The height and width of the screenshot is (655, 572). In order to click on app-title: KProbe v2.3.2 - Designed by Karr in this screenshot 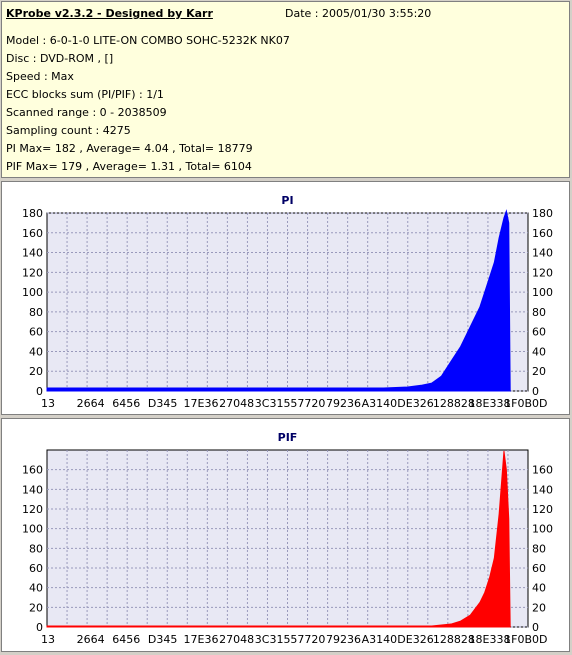, I will do `click(109, 13)`.